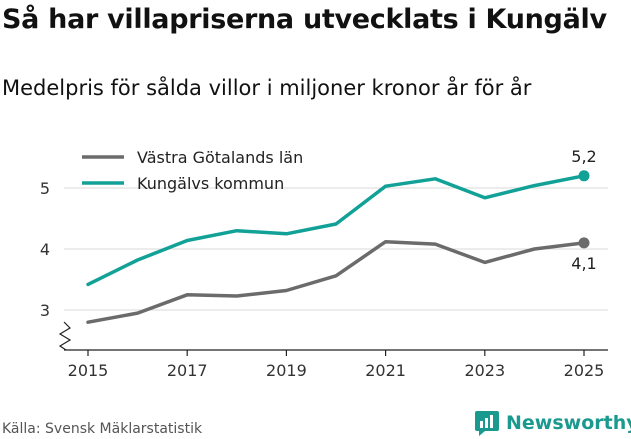  I want to click on x-tick-label: 2021, so click(385, 370).